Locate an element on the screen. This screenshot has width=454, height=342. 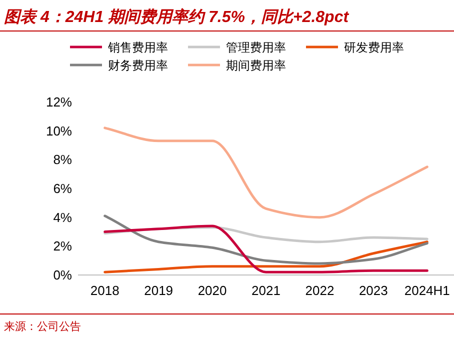
x-tick-label: 2022 is located at coordinates (319, 290).